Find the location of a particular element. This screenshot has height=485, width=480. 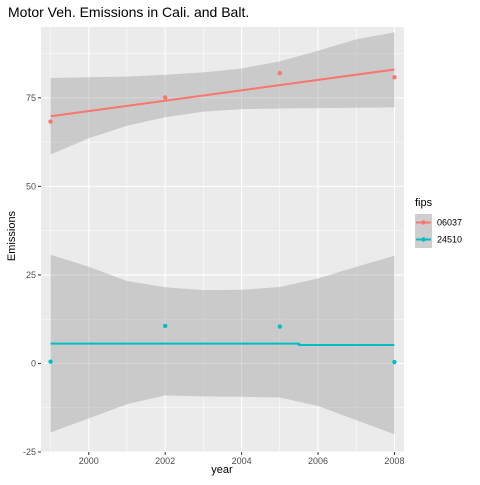

y-tick-label: 50 is located at coordinates (31, 186).